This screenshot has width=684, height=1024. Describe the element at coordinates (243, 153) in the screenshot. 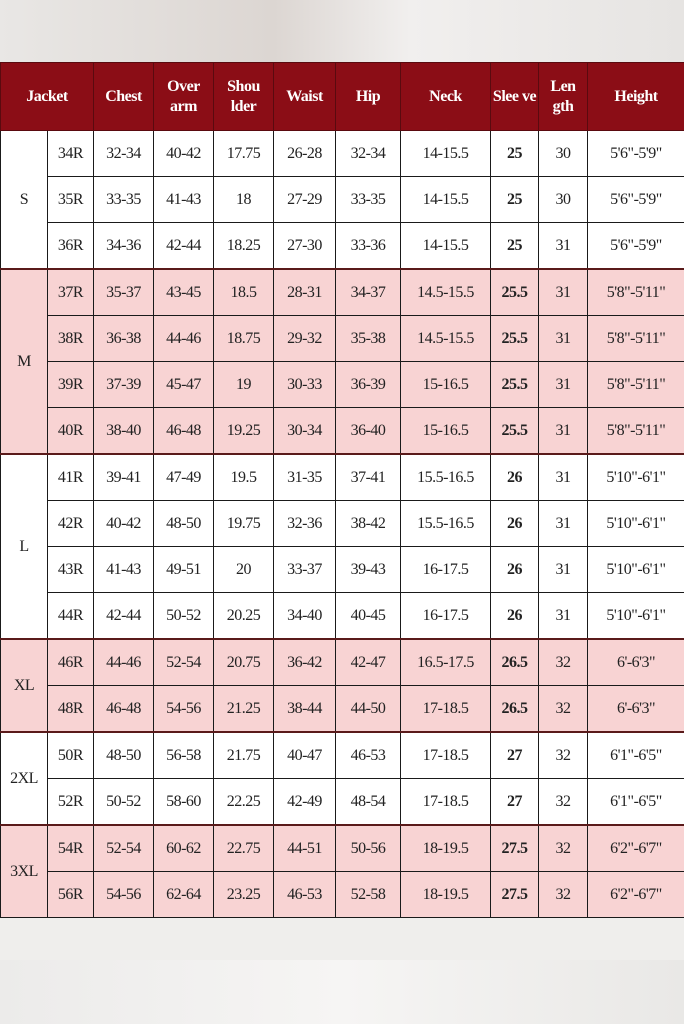

I see `cell-shoulder: 17.75` at that location.